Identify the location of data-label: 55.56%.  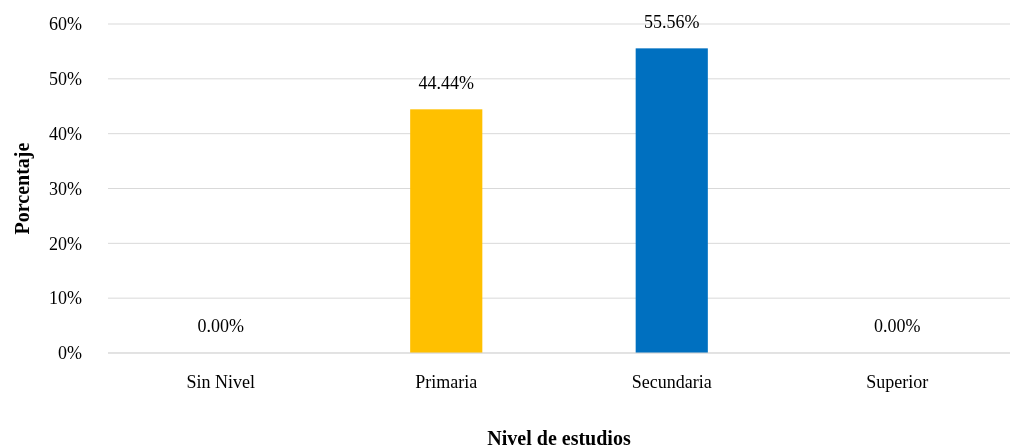
(672, 21).